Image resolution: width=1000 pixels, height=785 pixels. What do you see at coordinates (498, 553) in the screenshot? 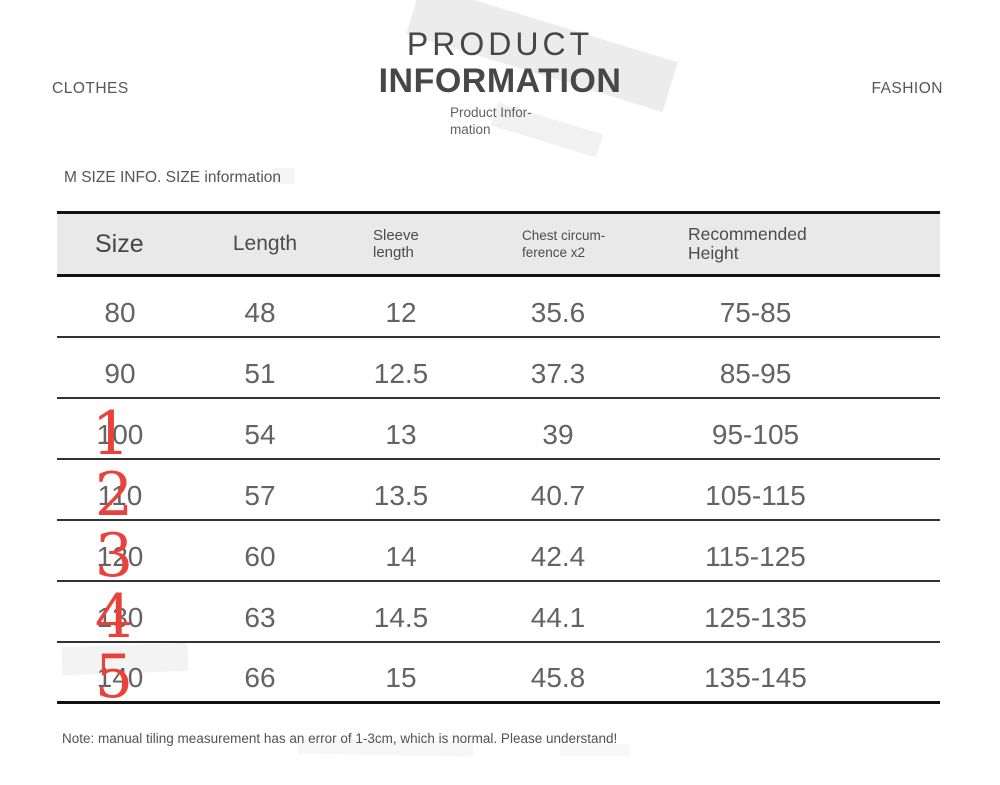
I see `table-row: 120 3 60 14 42.4 115-125` at bounding box center [498, 553].